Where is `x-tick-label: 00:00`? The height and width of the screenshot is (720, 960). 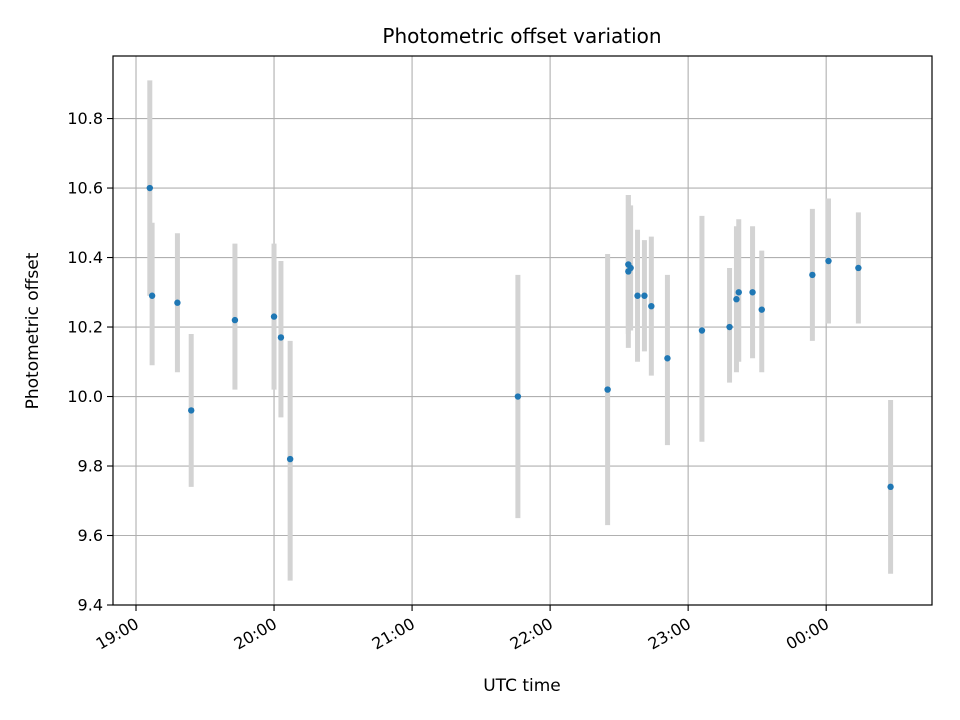
x-tick-label: 00:00 is located at coordinates (807, 634).